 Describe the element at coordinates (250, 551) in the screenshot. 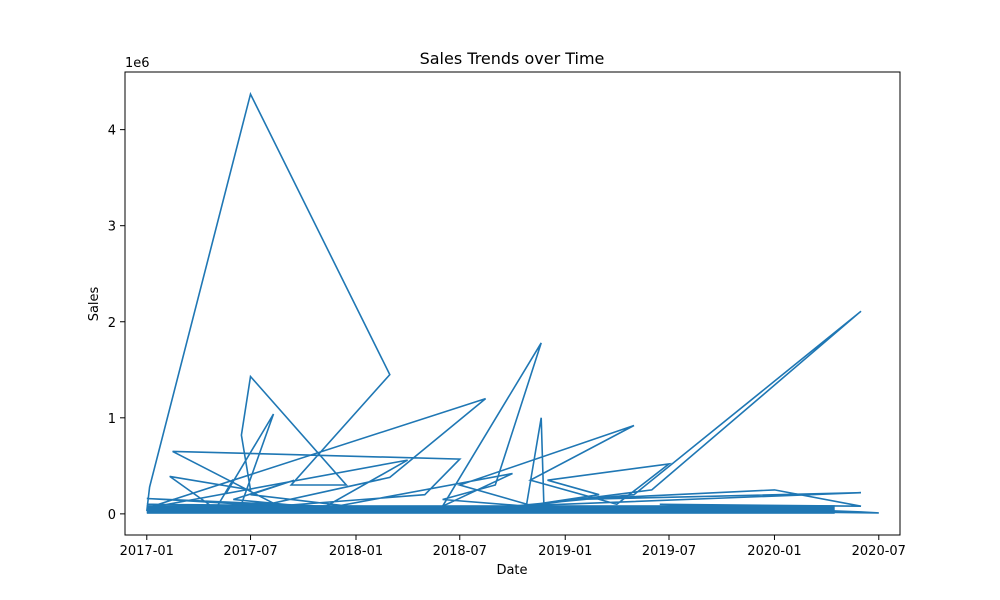

I see `x-tick-label-1: 2017-07` at that location.